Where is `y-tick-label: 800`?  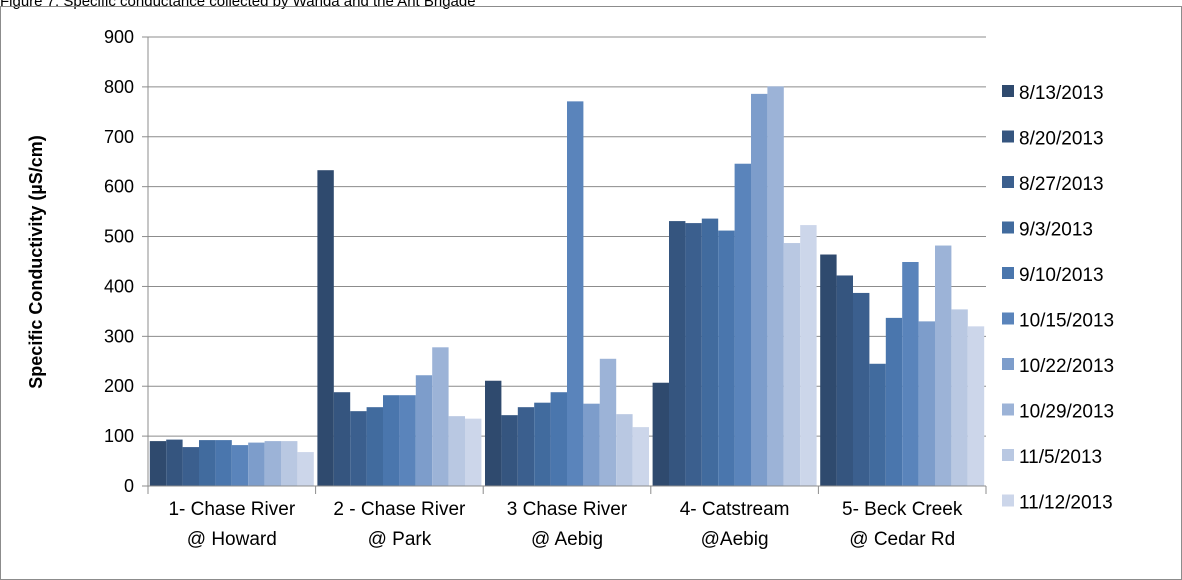 y-tick-label: 800 is located at coordinates (119, 87).